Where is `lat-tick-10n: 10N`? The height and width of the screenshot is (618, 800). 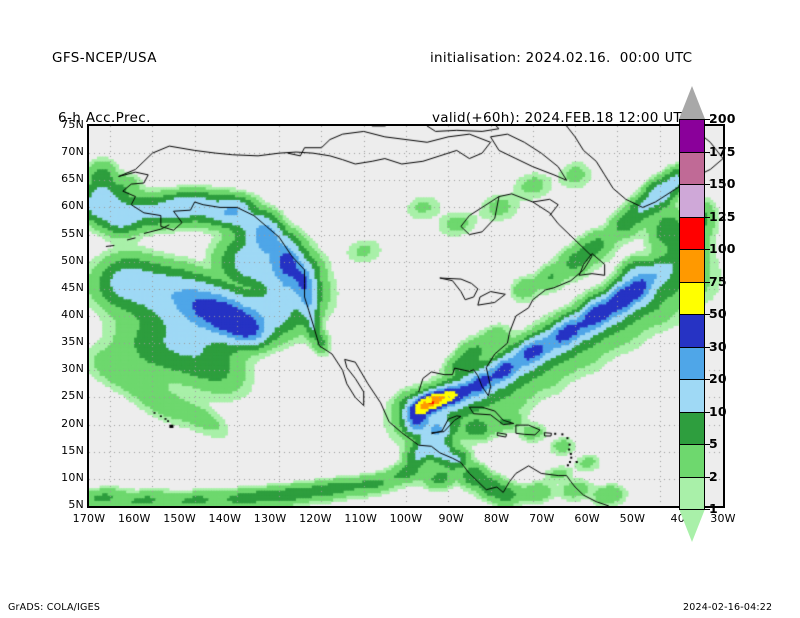
lat-tick-10n: 10N is located at coordinates (72, 477).